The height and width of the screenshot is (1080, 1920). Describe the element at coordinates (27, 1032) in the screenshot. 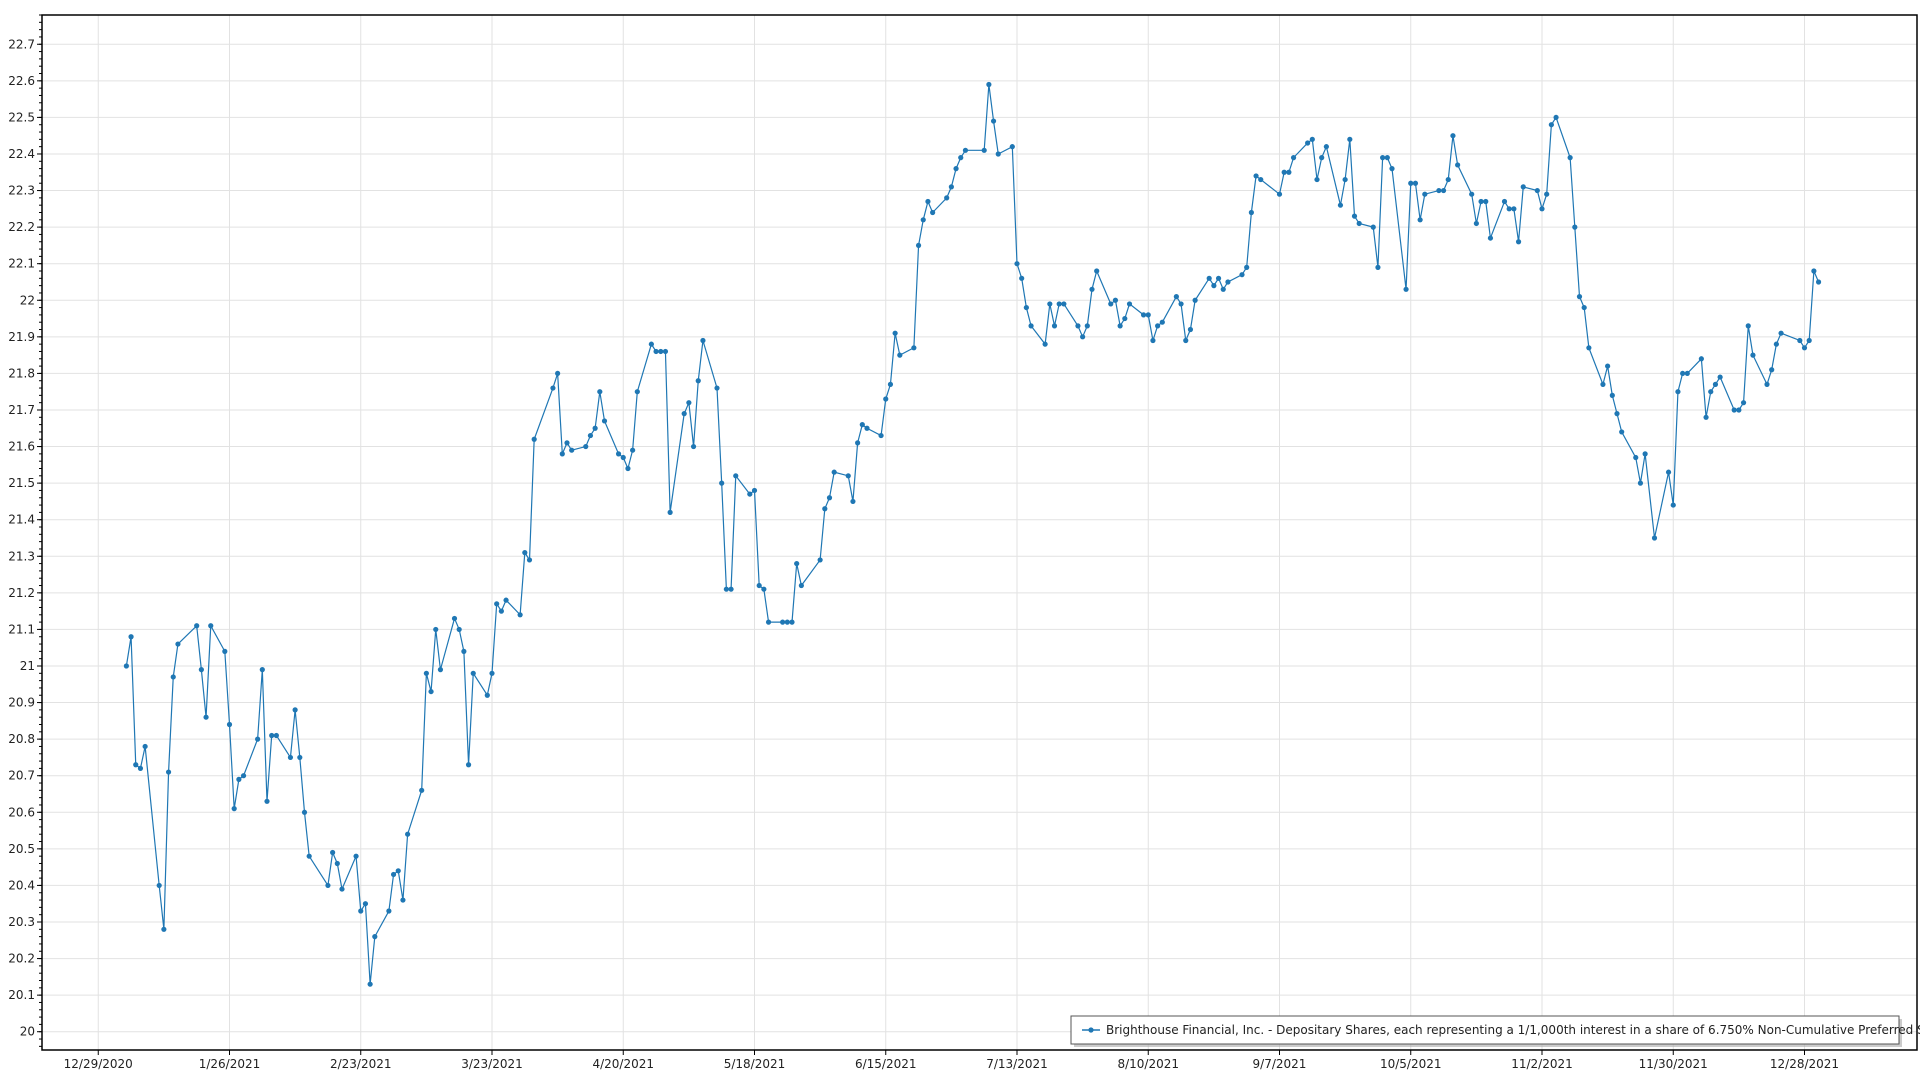

I see `y-tick-label: 20` at that location.